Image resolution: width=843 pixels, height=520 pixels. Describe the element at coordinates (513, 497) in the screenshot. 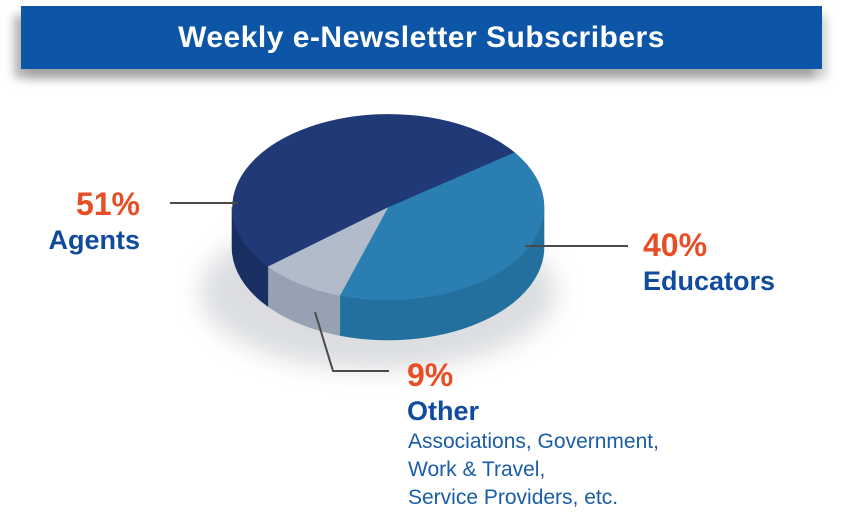

I see `other-note-line: Service Providers, etc.` at that location.